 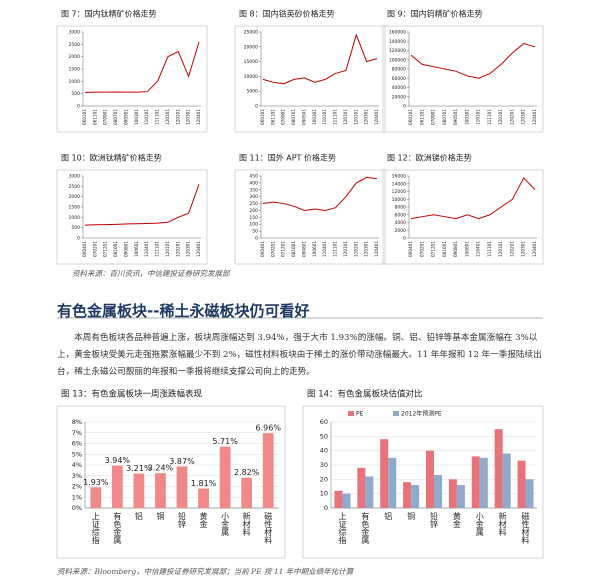 What do you see at coordinates (139, 468) in the screenshot?
I see `value-label: 3.21%` at bounding box center [139, 468].